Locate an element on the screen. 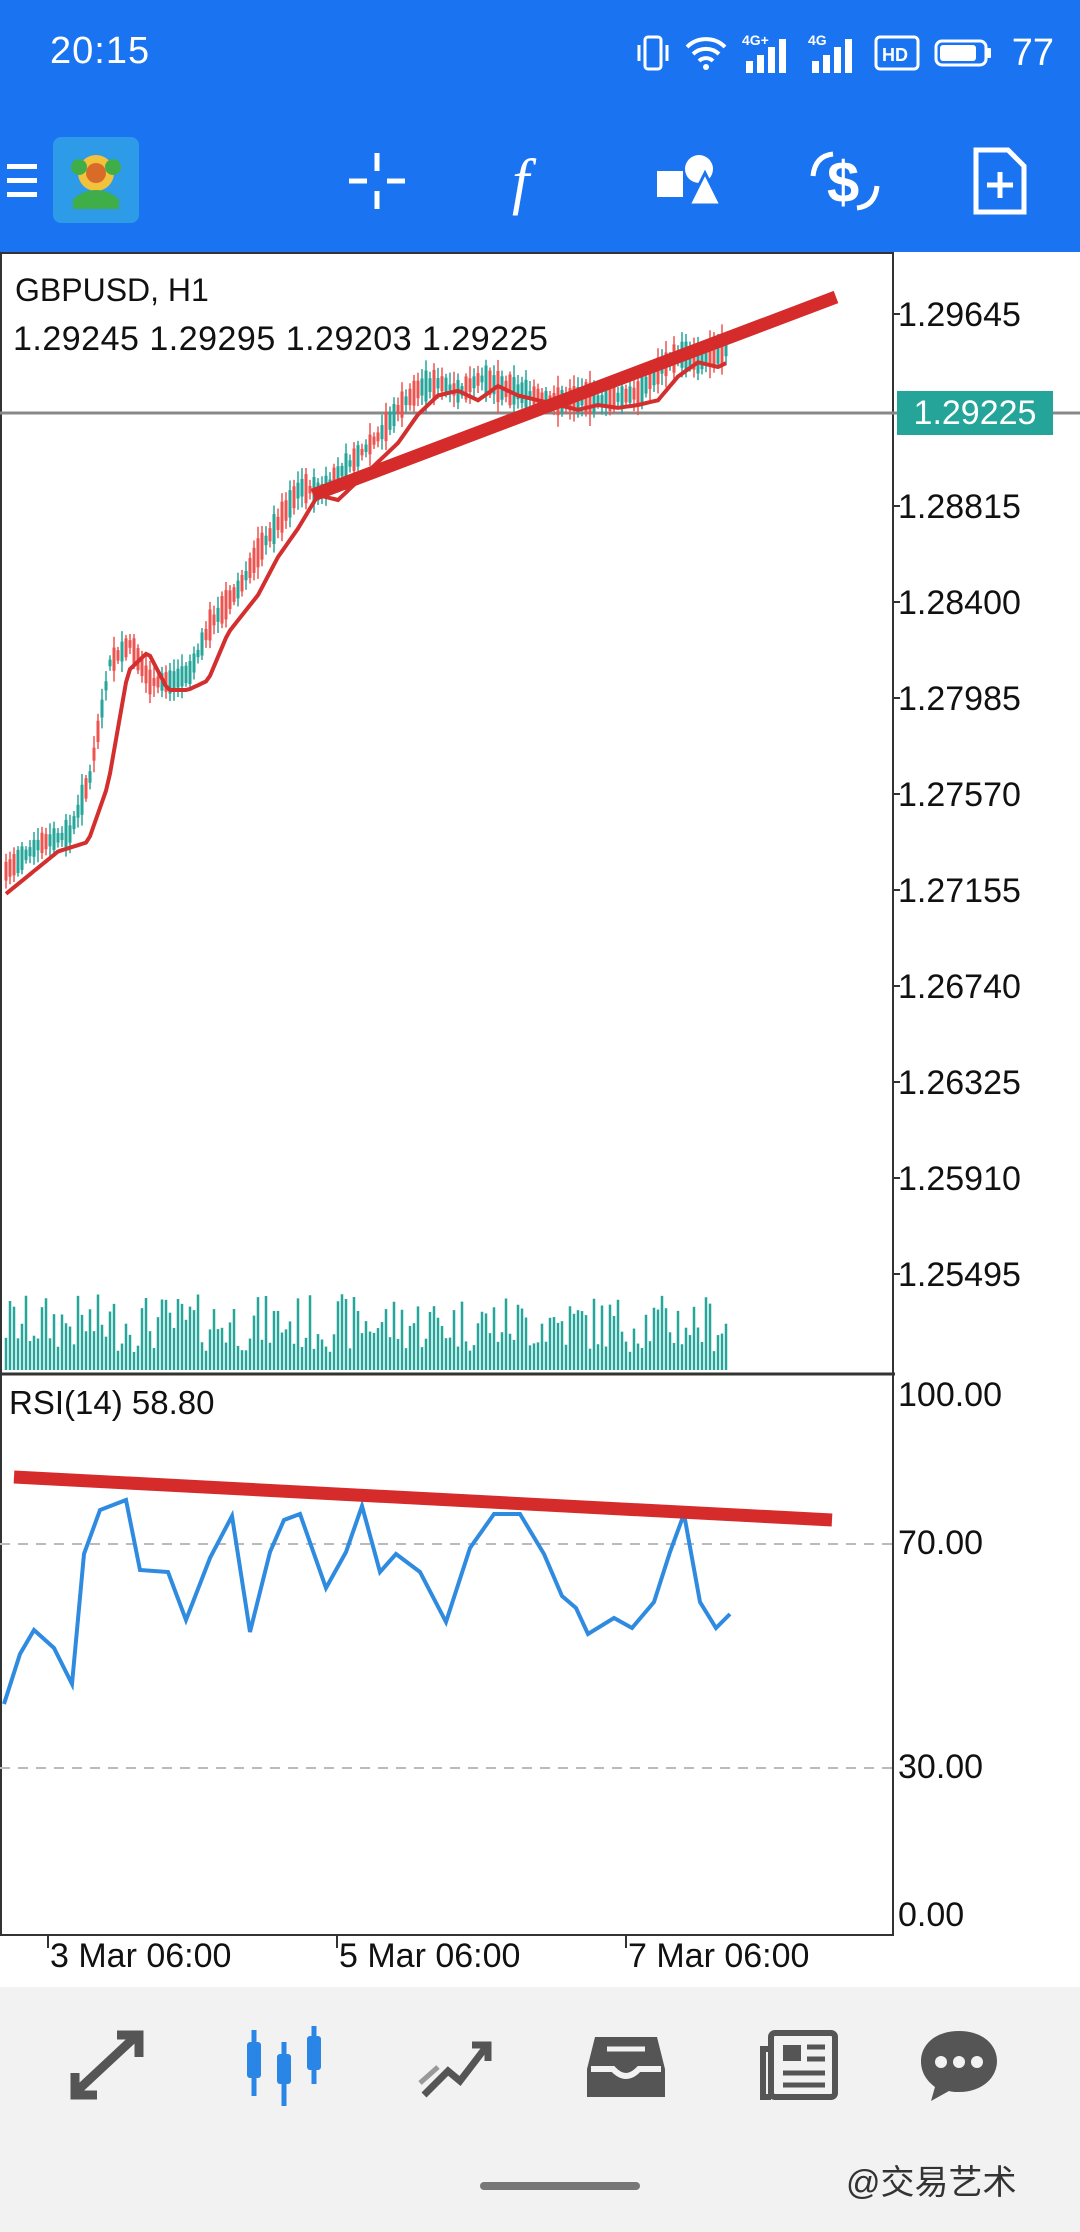 Image resolution: width=1080 pixels, height=2232 pixels. svg-text: HD is located at coordinates (895, 55).